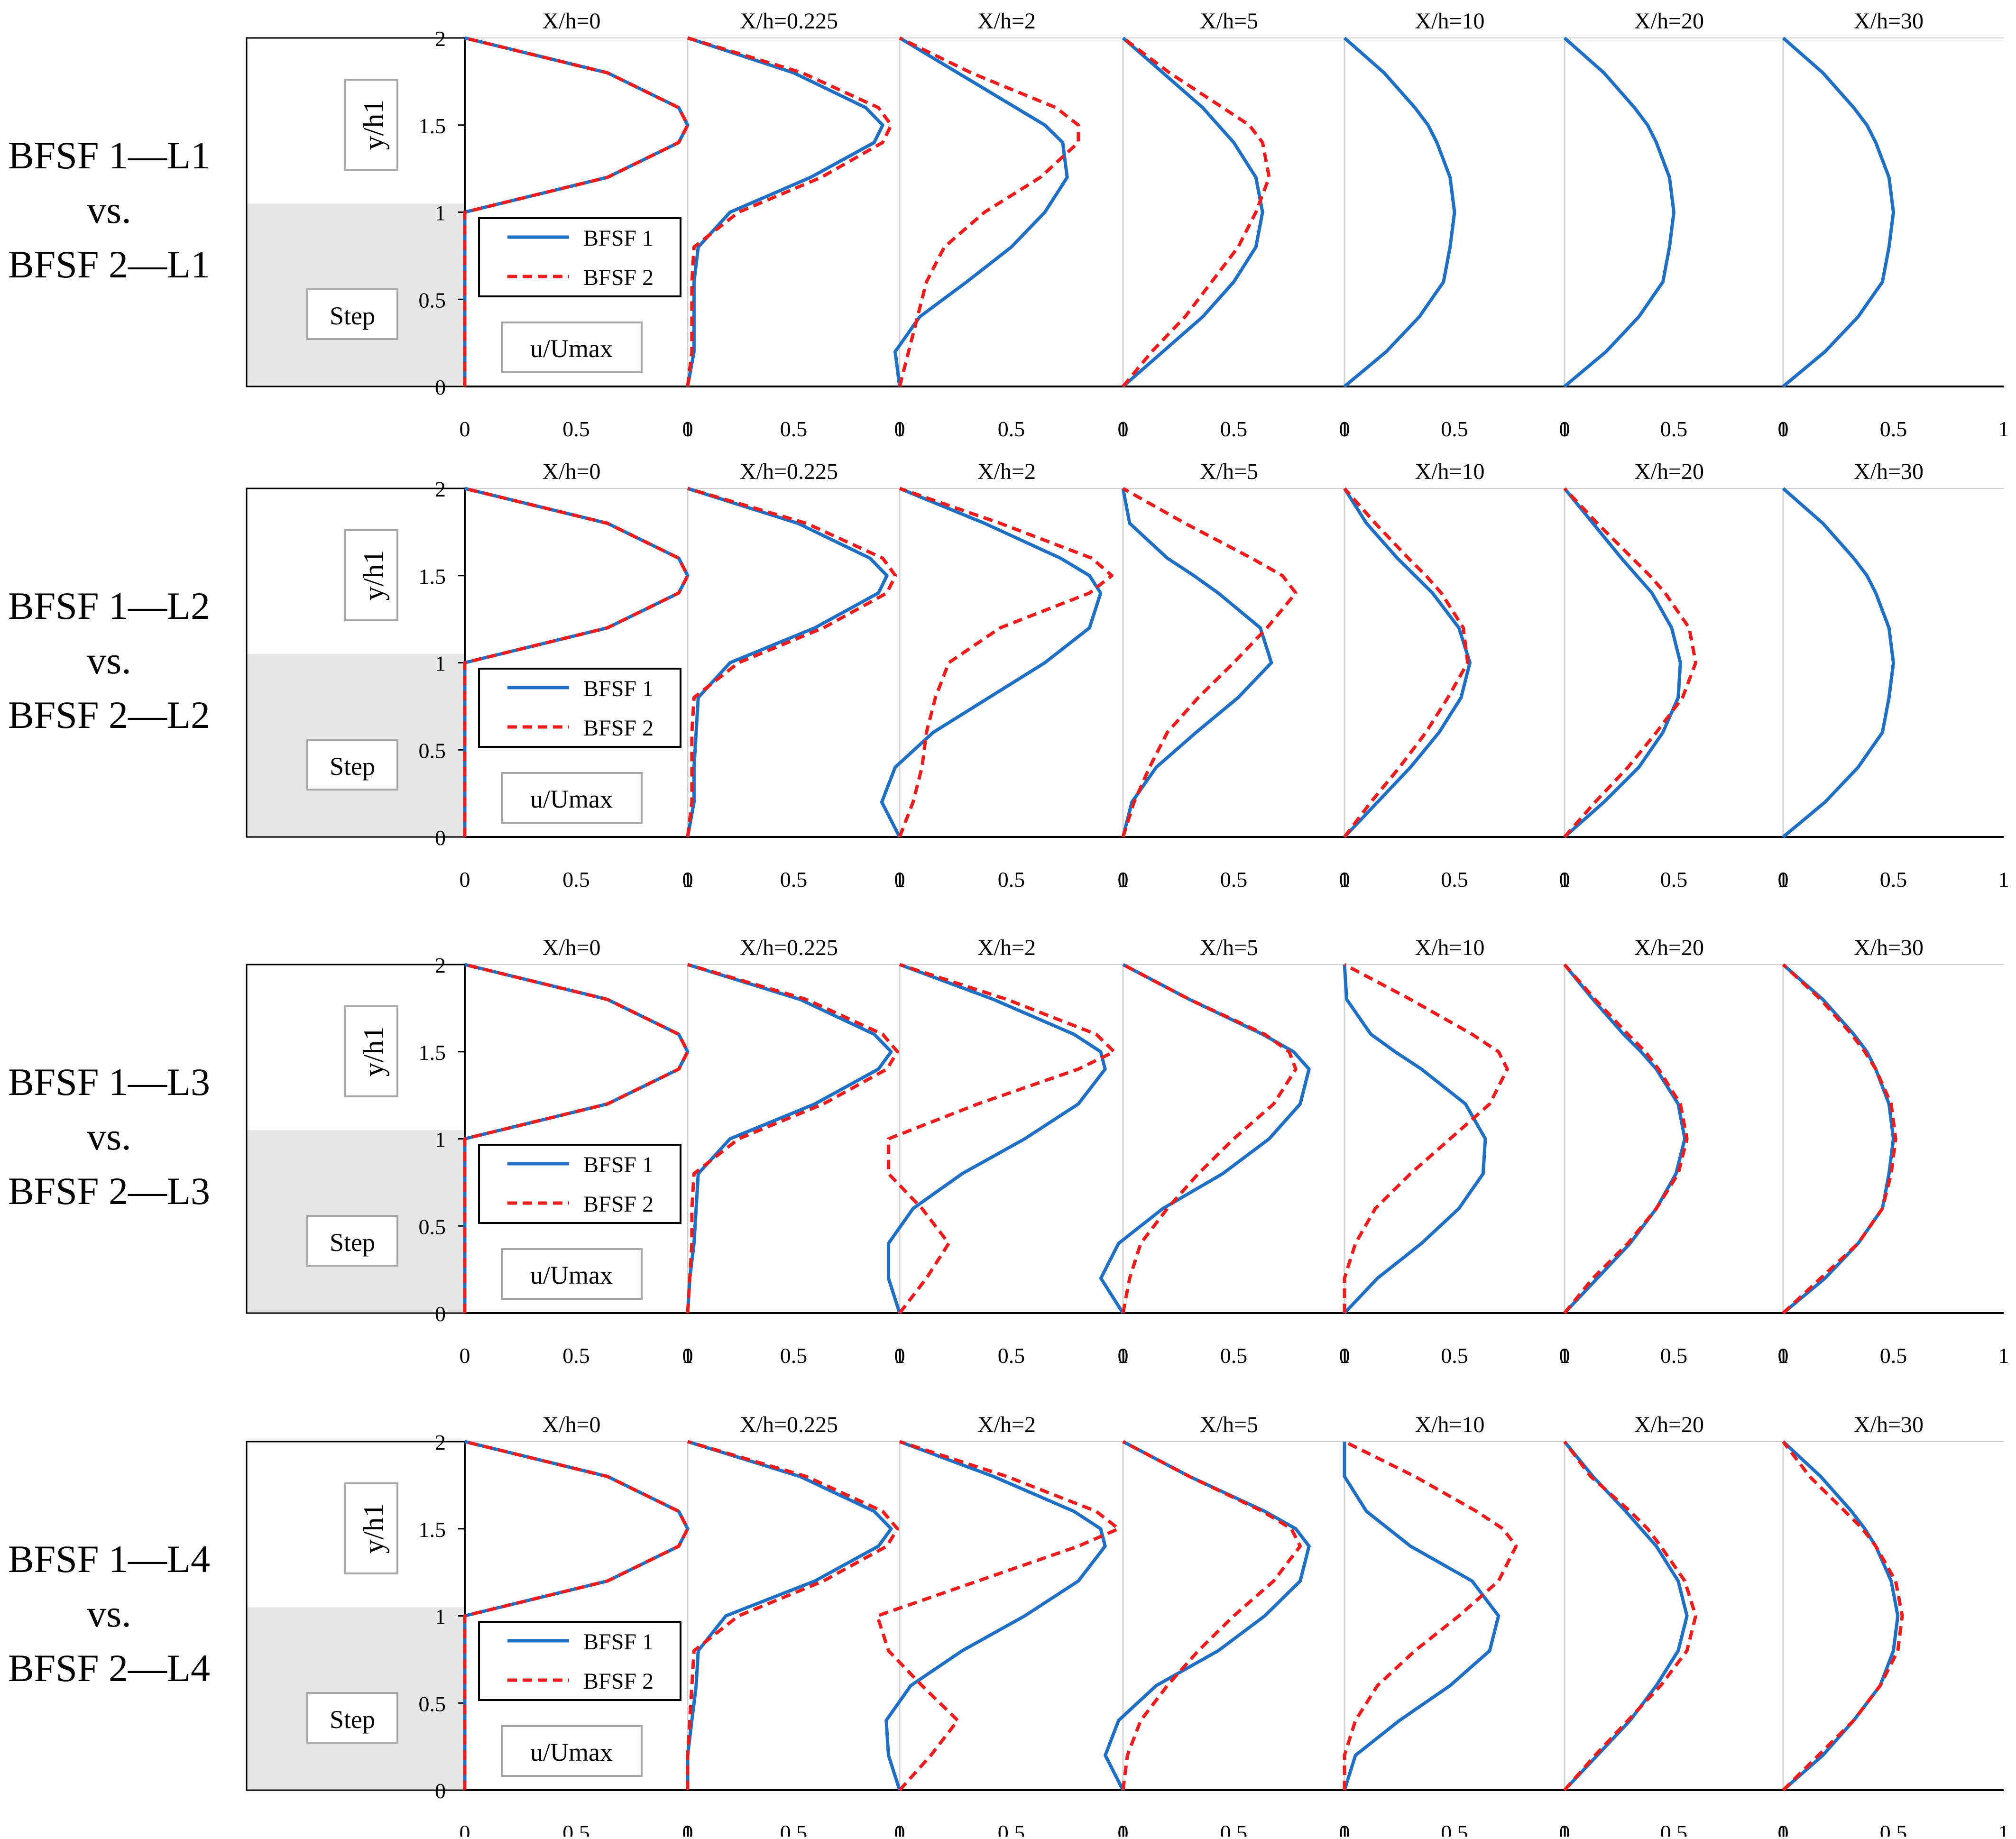 The height and width of the screenshot is (1839, 2016). Describe the element at coordinates (109, 1559) in the screenshot. I see `row-title-line: BFSF 1—L4` at that location.